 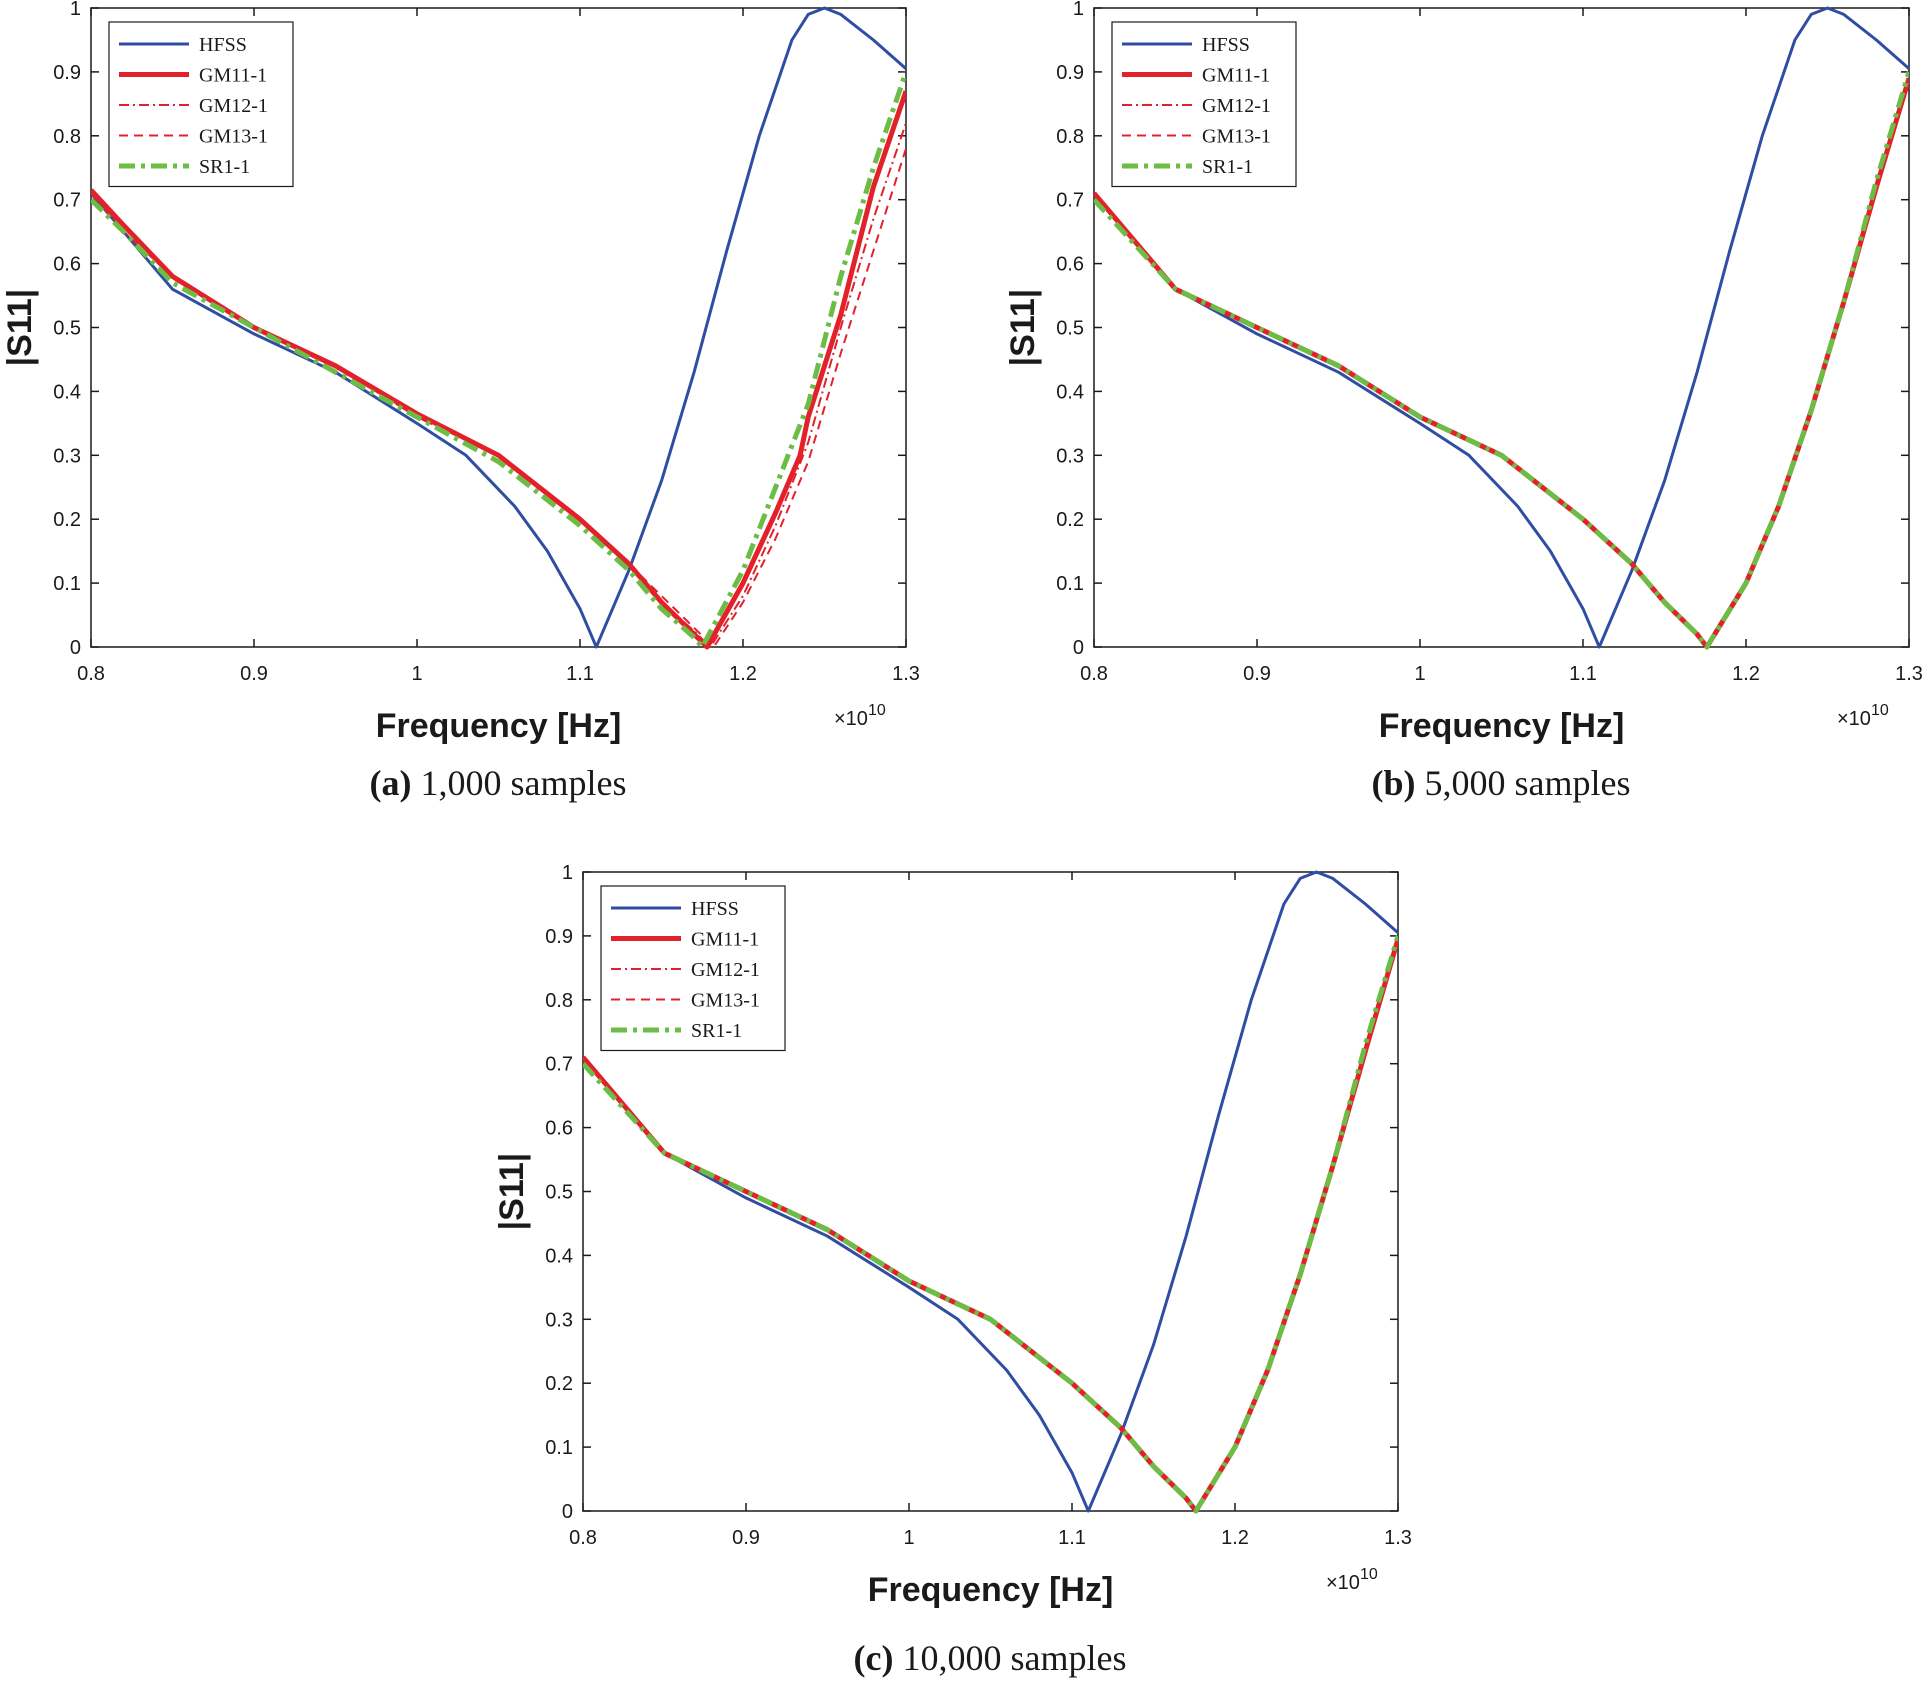 What do you see at coordinates (1501, 783) in the screenshot?
I see `panel-caption: (b) 5,000 samples` at bounding box center [1501, 783].